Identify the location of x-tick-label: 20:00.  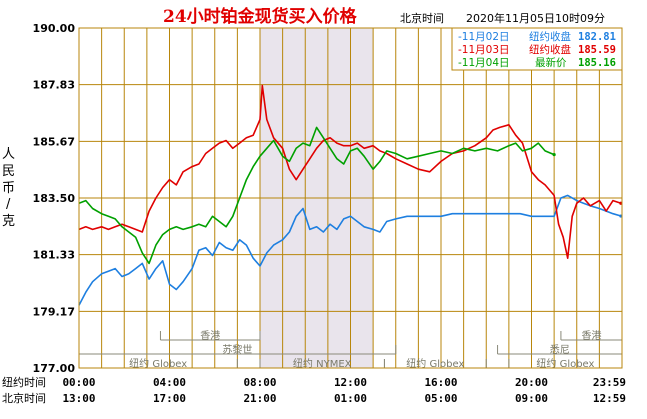
(531, 382).